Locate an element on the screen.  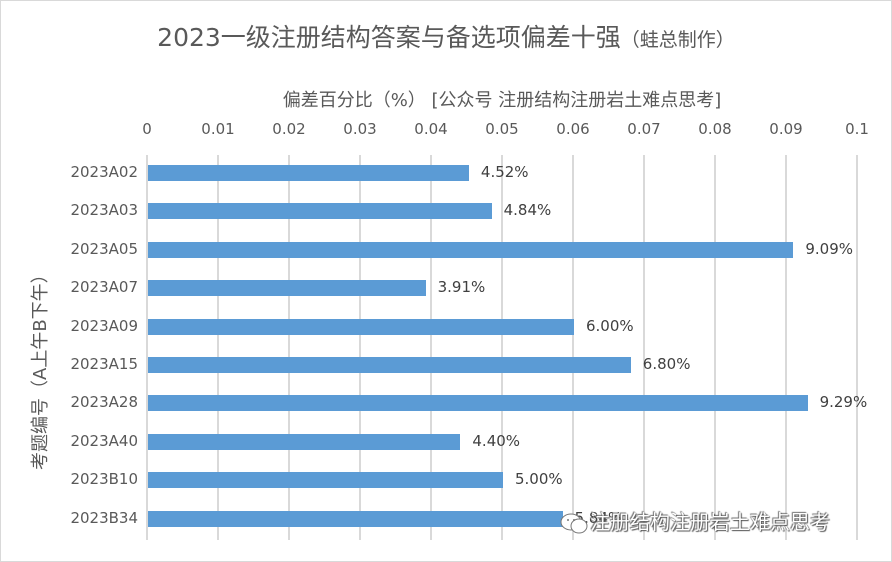
x-tick-label: 0.1 is located at coordinates (857, 129).